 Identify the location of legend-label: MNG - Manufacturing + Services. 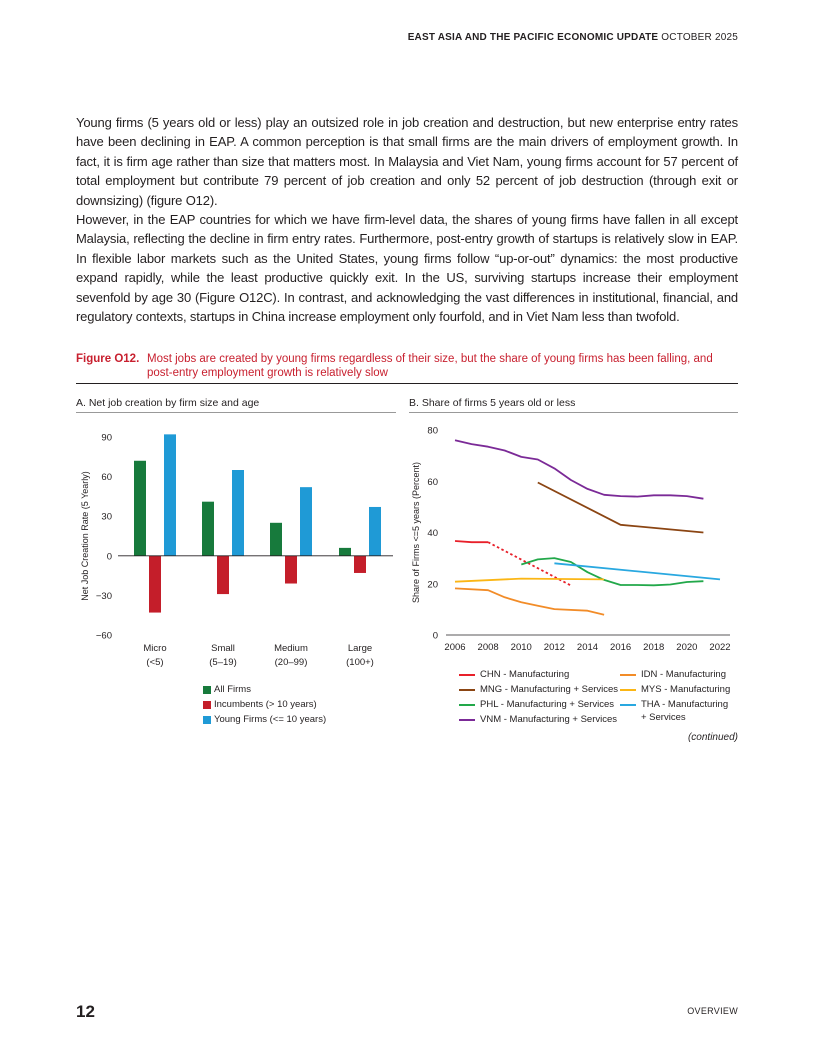
(549, 689).